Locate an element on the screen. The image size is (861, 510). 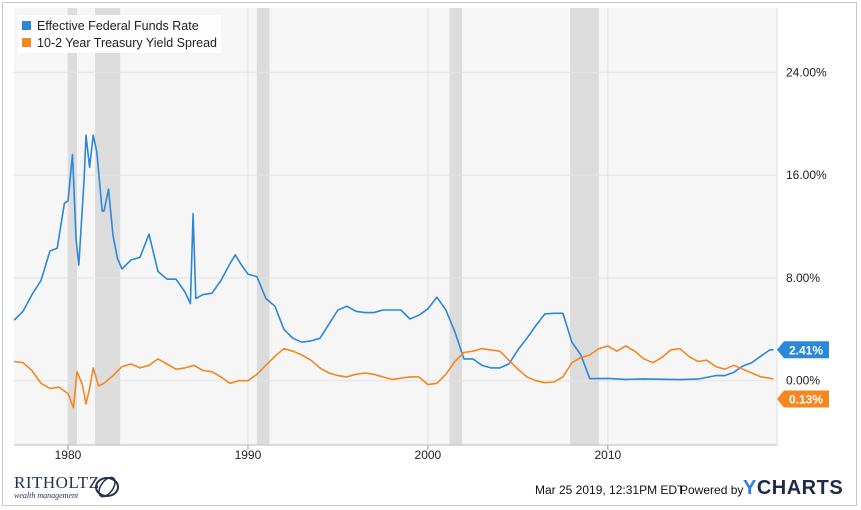
ycharts-logo-rest: CHARTS is located at coordinates (800, 488).